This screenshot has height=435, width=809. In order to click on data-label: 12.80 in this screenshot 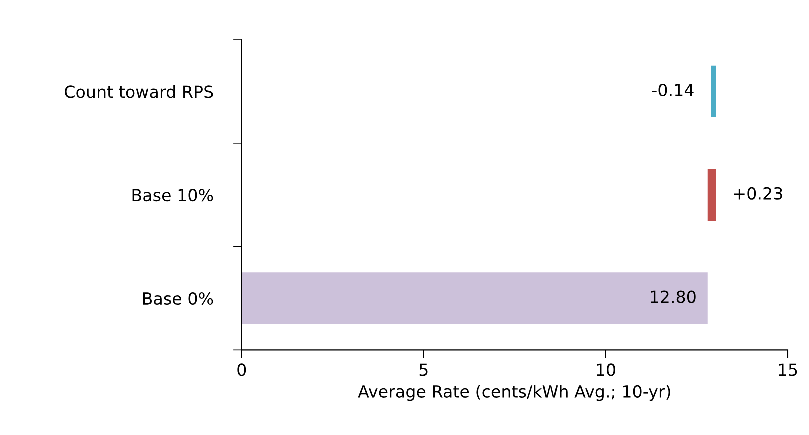, I will do `click(673, 297)`.